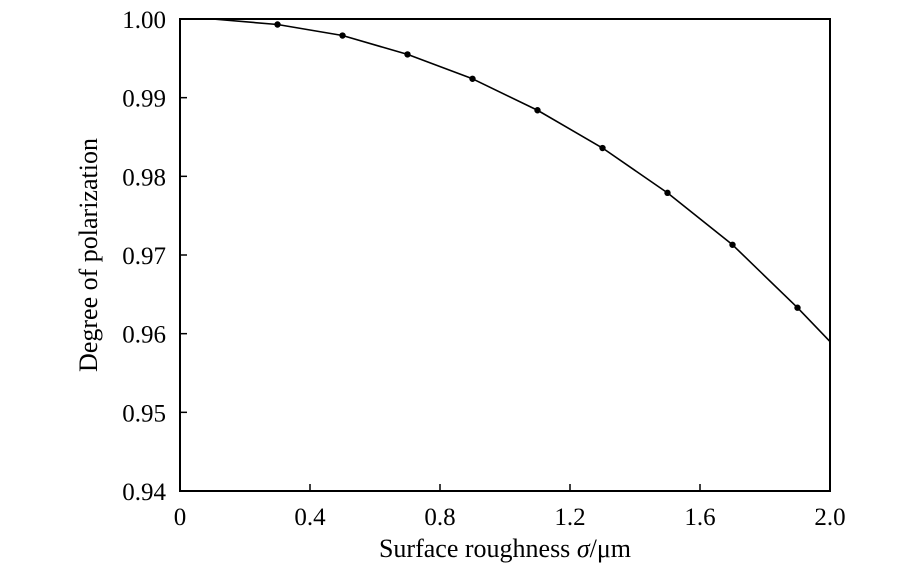  Describe the element at coordinates (439, 517) in the screenshot. I see `x-tick-label: 0.8` at that location.